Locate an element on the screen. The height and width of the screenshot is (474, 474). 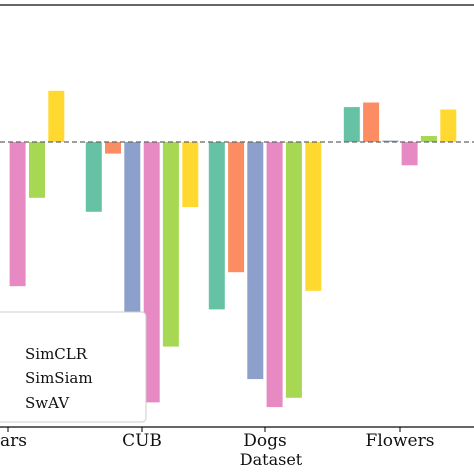
bar-cub-s4 is located at coordinates (151, 272).